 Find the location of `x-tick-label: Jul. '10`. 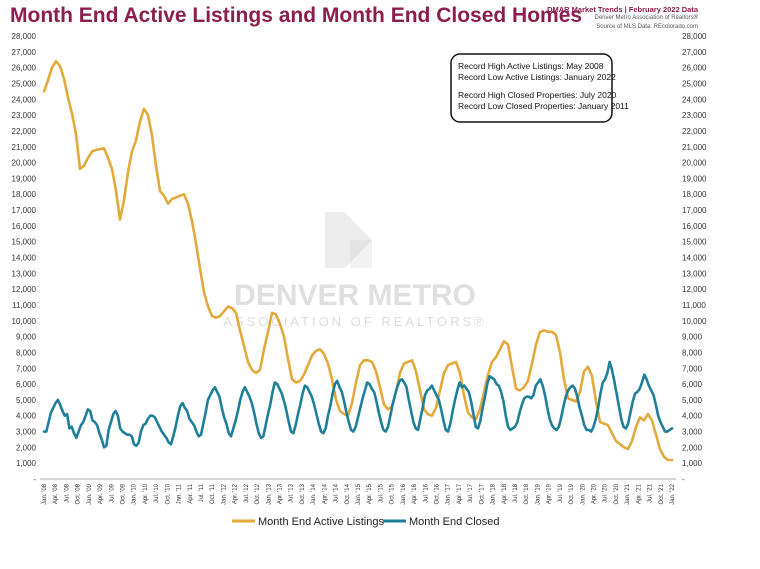

x-tick-label: Jul. '10 is located at coordinates (157, 492).